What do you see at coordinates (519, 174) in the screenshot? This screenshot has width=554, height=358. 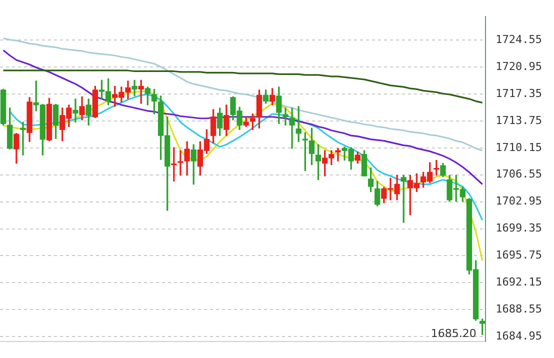 I see `y-tick-label: 1706.55` at bounding box center [519, 174].